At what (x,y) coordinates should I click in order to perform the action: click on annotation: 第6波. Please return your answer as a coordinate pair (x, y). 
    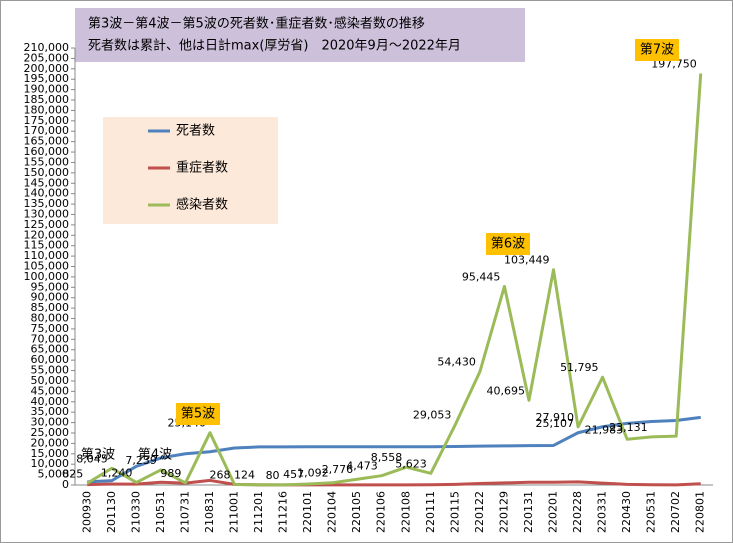
    Looking at the image, I should click on (508, 244).